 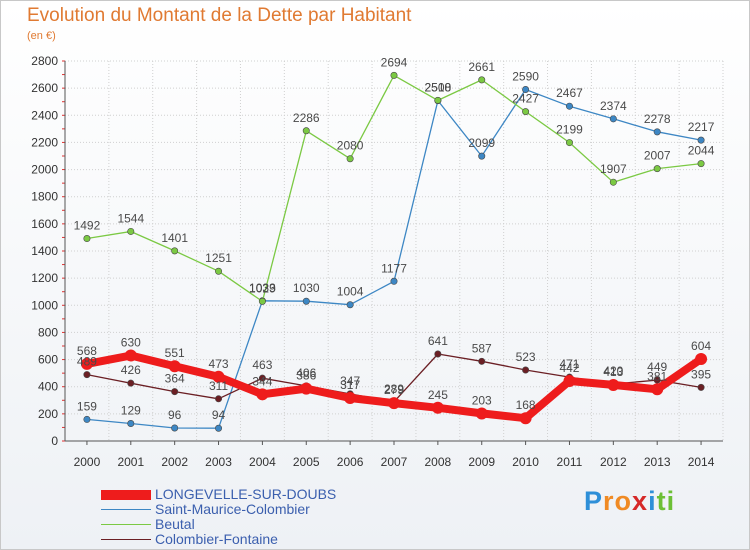 I want to click on x-tick-label: 2006, so click(x=350, y=462).